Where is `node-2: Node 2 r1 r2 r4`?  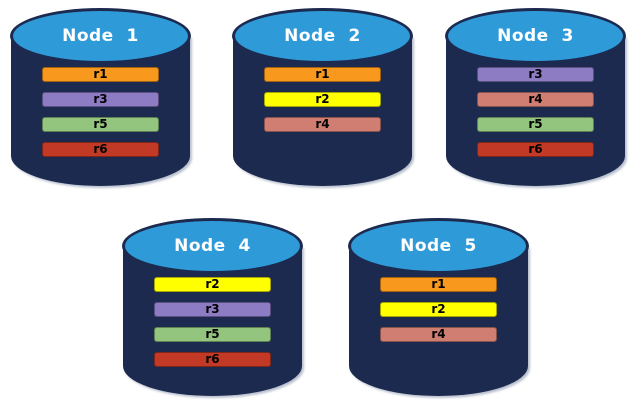
node-2: Node 2 r1 r2 r4 is located at coordinates (322, 97).